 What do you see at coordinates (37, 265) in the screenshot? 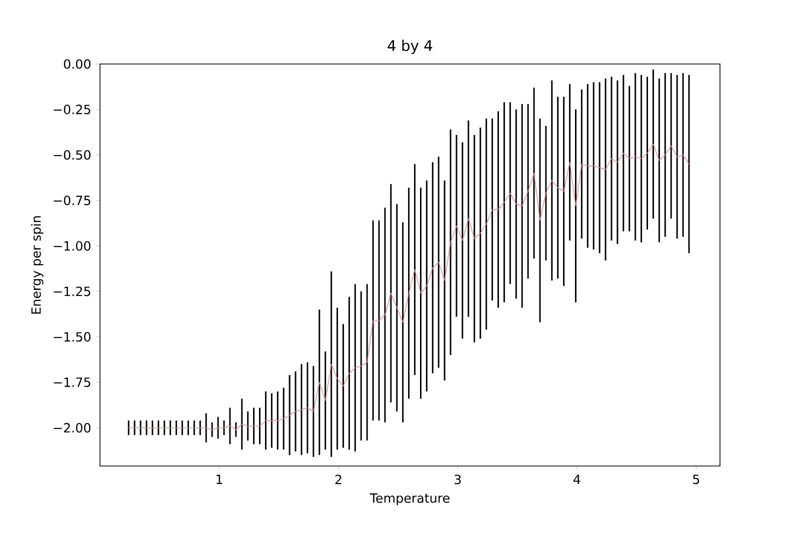
I see `y-axis-title: Energy per spin` at bounding box center [37, 265].